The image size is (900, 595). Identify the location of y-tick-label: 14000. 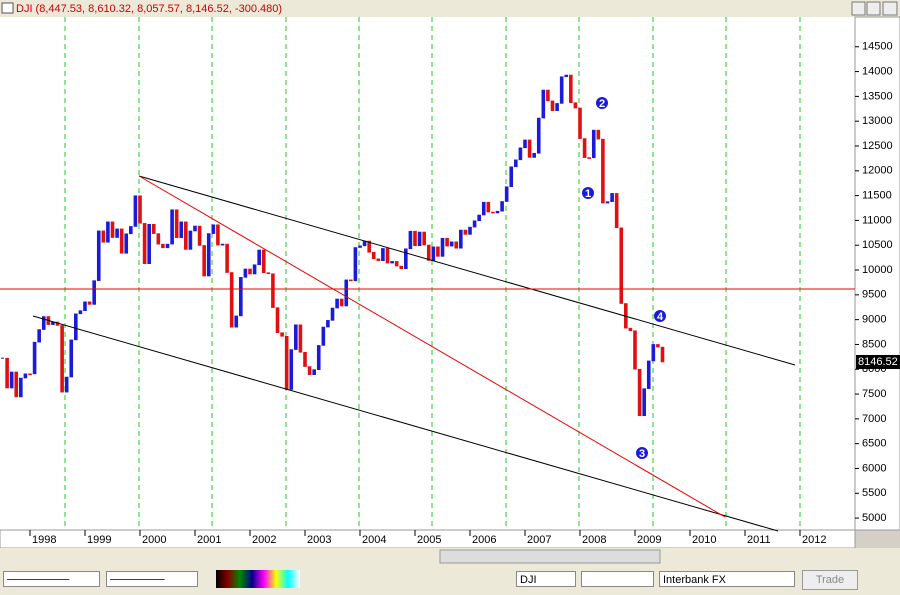
(877, 71).